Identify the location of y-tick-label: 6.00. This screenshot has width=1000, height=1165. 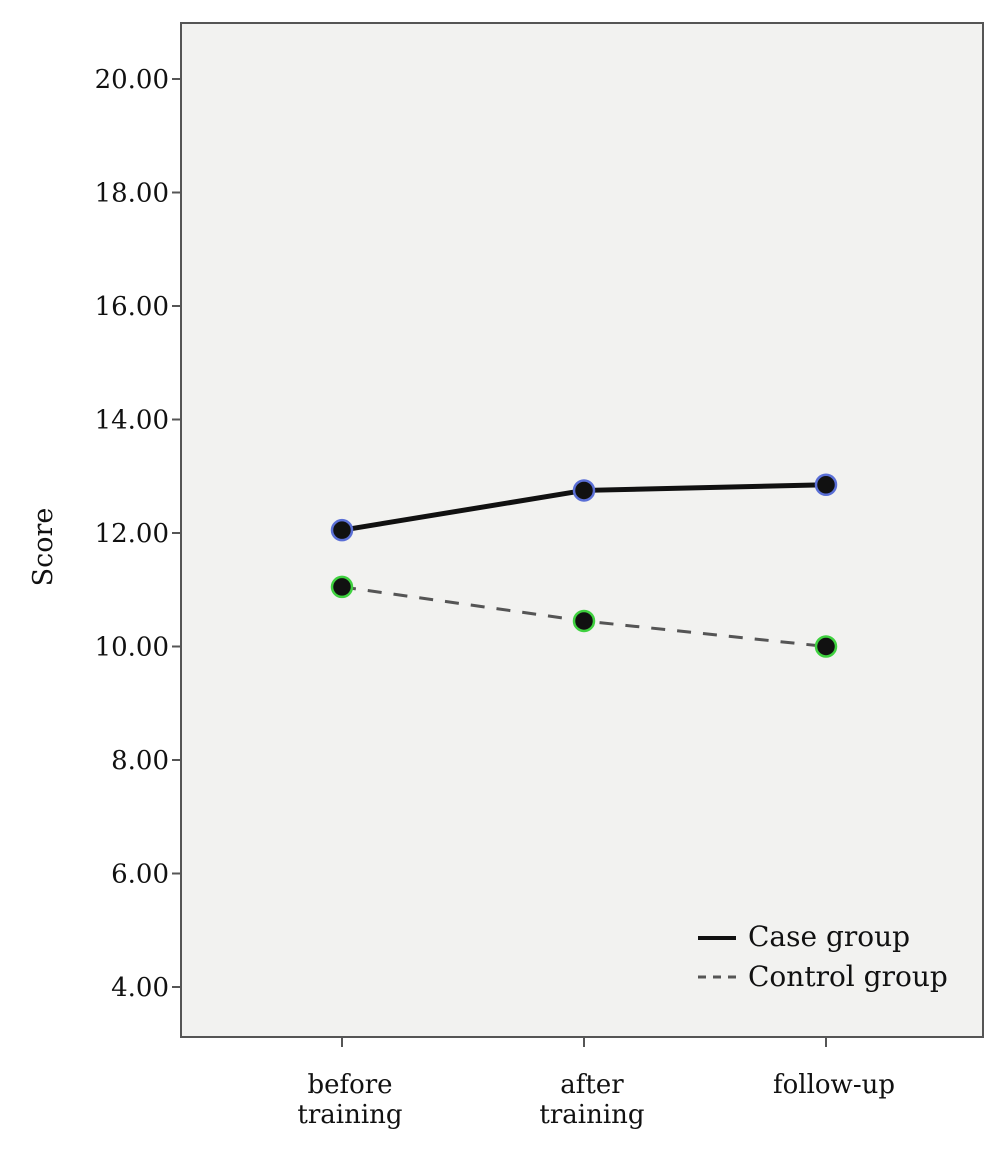
(140, 875).